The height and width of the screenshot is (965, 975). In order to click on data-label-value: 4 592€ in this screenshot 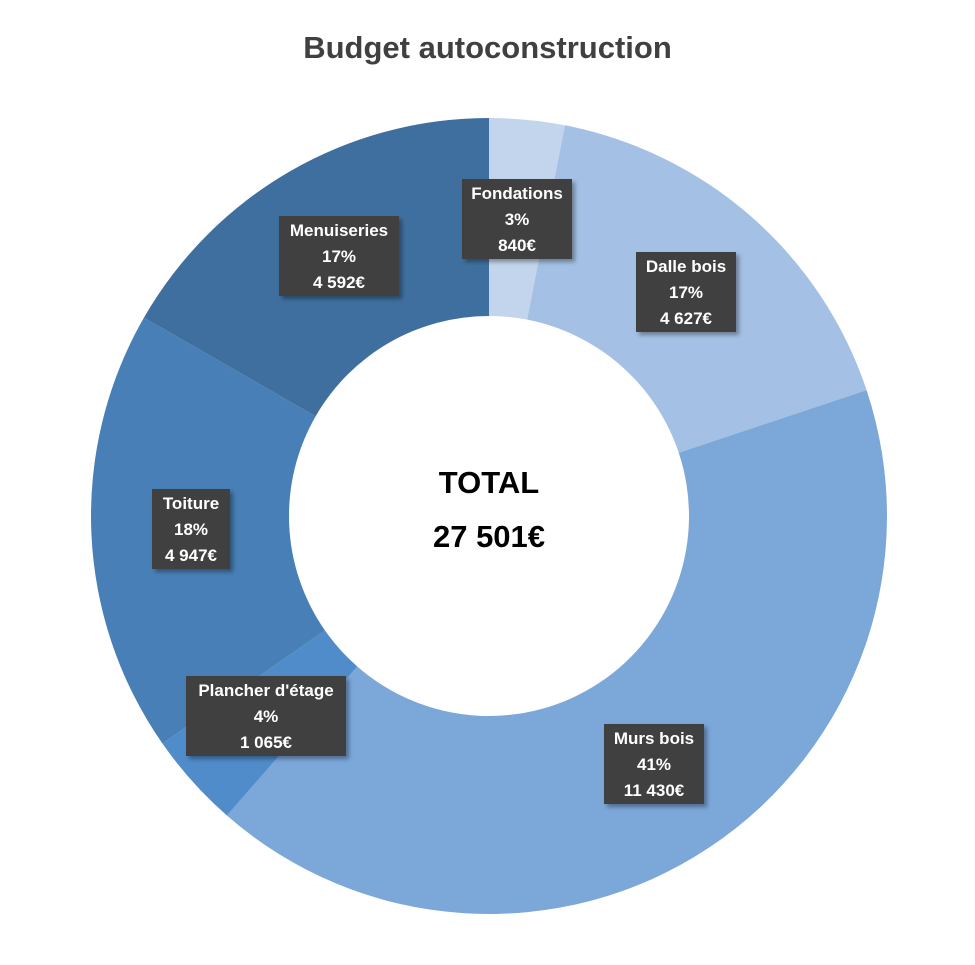, I will do `click(339, 282)`.